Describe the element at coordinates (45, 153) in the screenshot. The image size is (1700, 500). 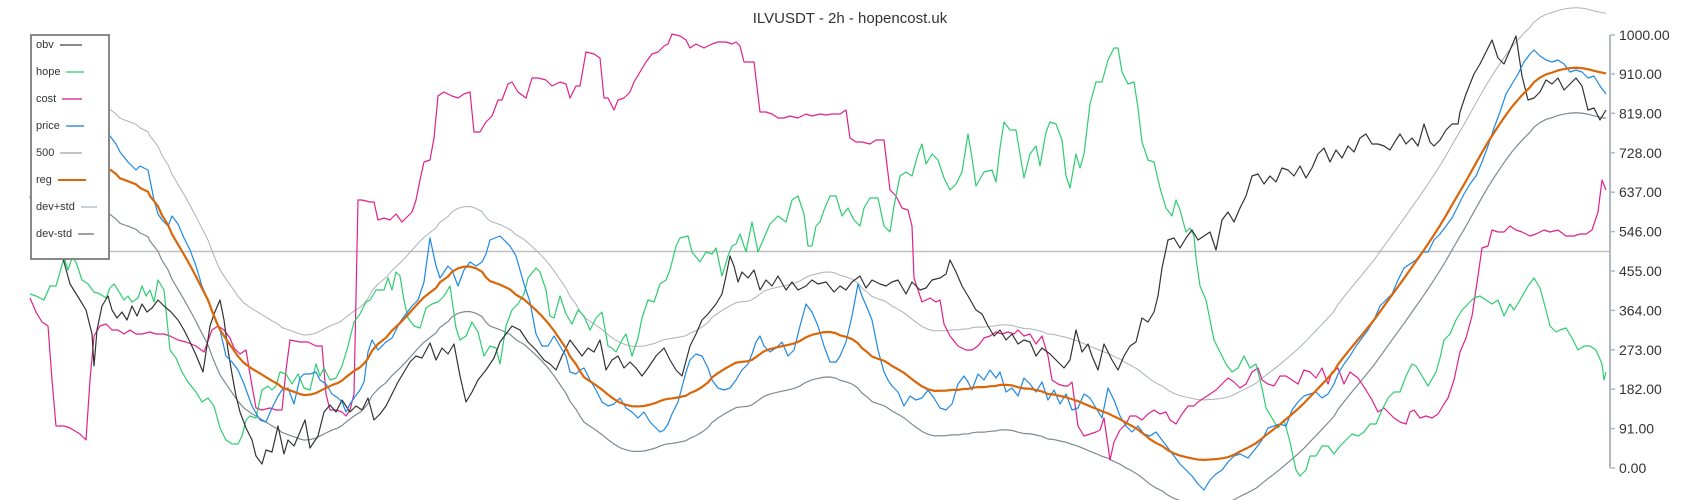
I see `legend-label: 500` at that location.